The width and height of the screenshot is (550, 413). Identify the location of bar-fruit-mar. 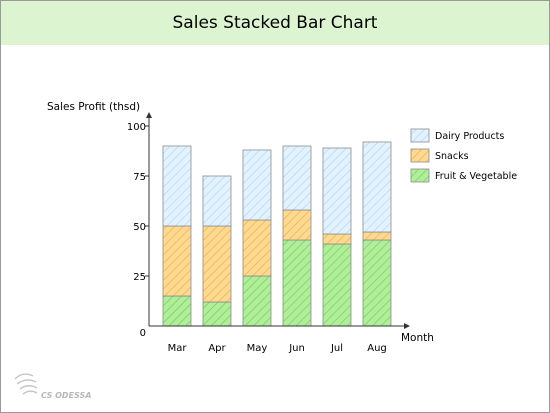
(177, 311).